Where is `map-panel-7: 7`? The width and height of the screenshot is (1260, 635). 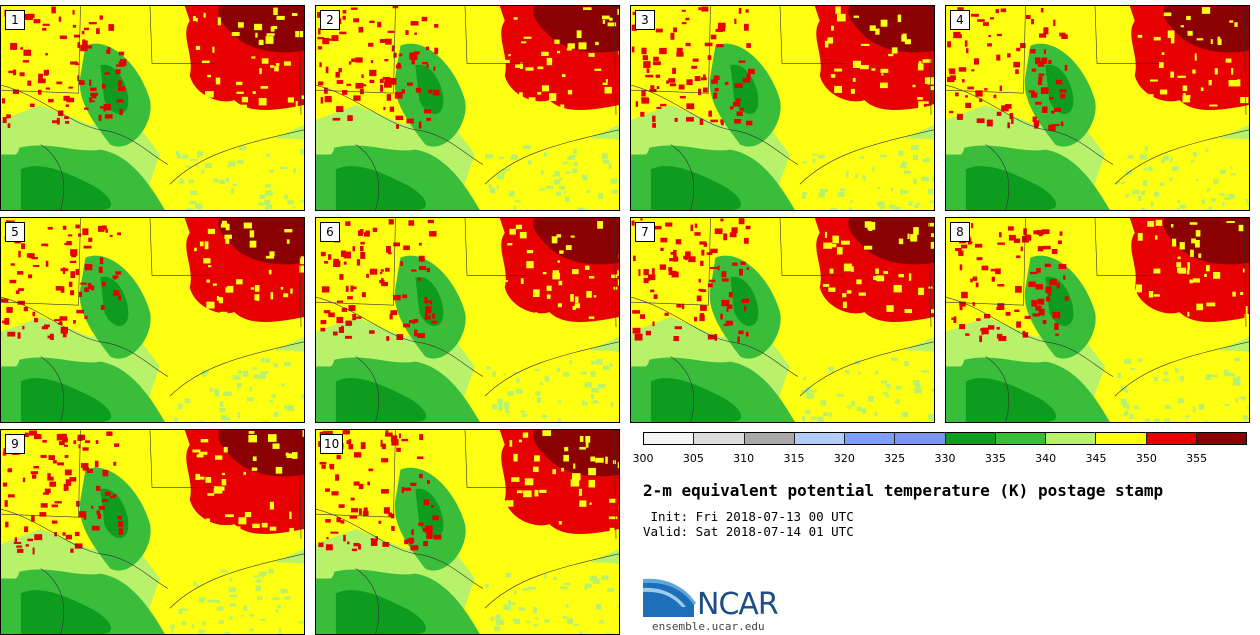
map-panel-7: 7 is located at coordinates (782, 320).